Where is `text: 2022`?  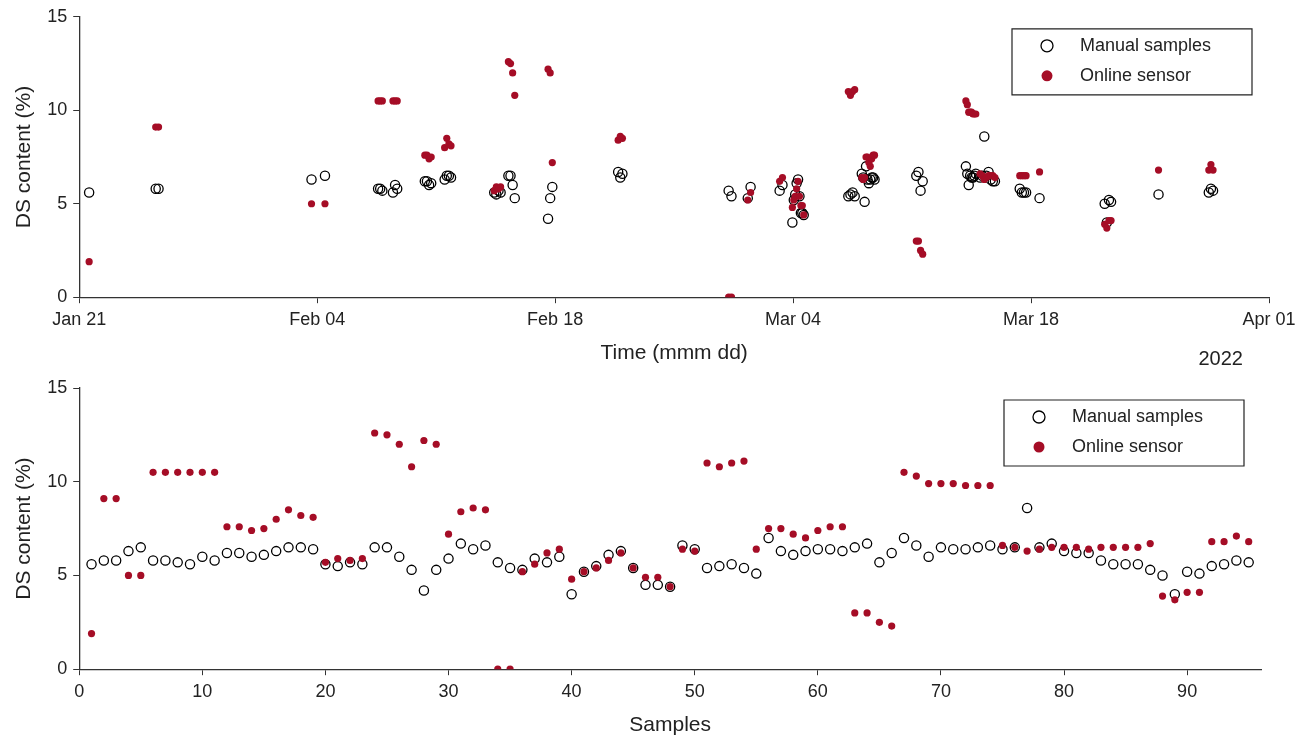
text: 2022 is located at coordinates (1220, 357).